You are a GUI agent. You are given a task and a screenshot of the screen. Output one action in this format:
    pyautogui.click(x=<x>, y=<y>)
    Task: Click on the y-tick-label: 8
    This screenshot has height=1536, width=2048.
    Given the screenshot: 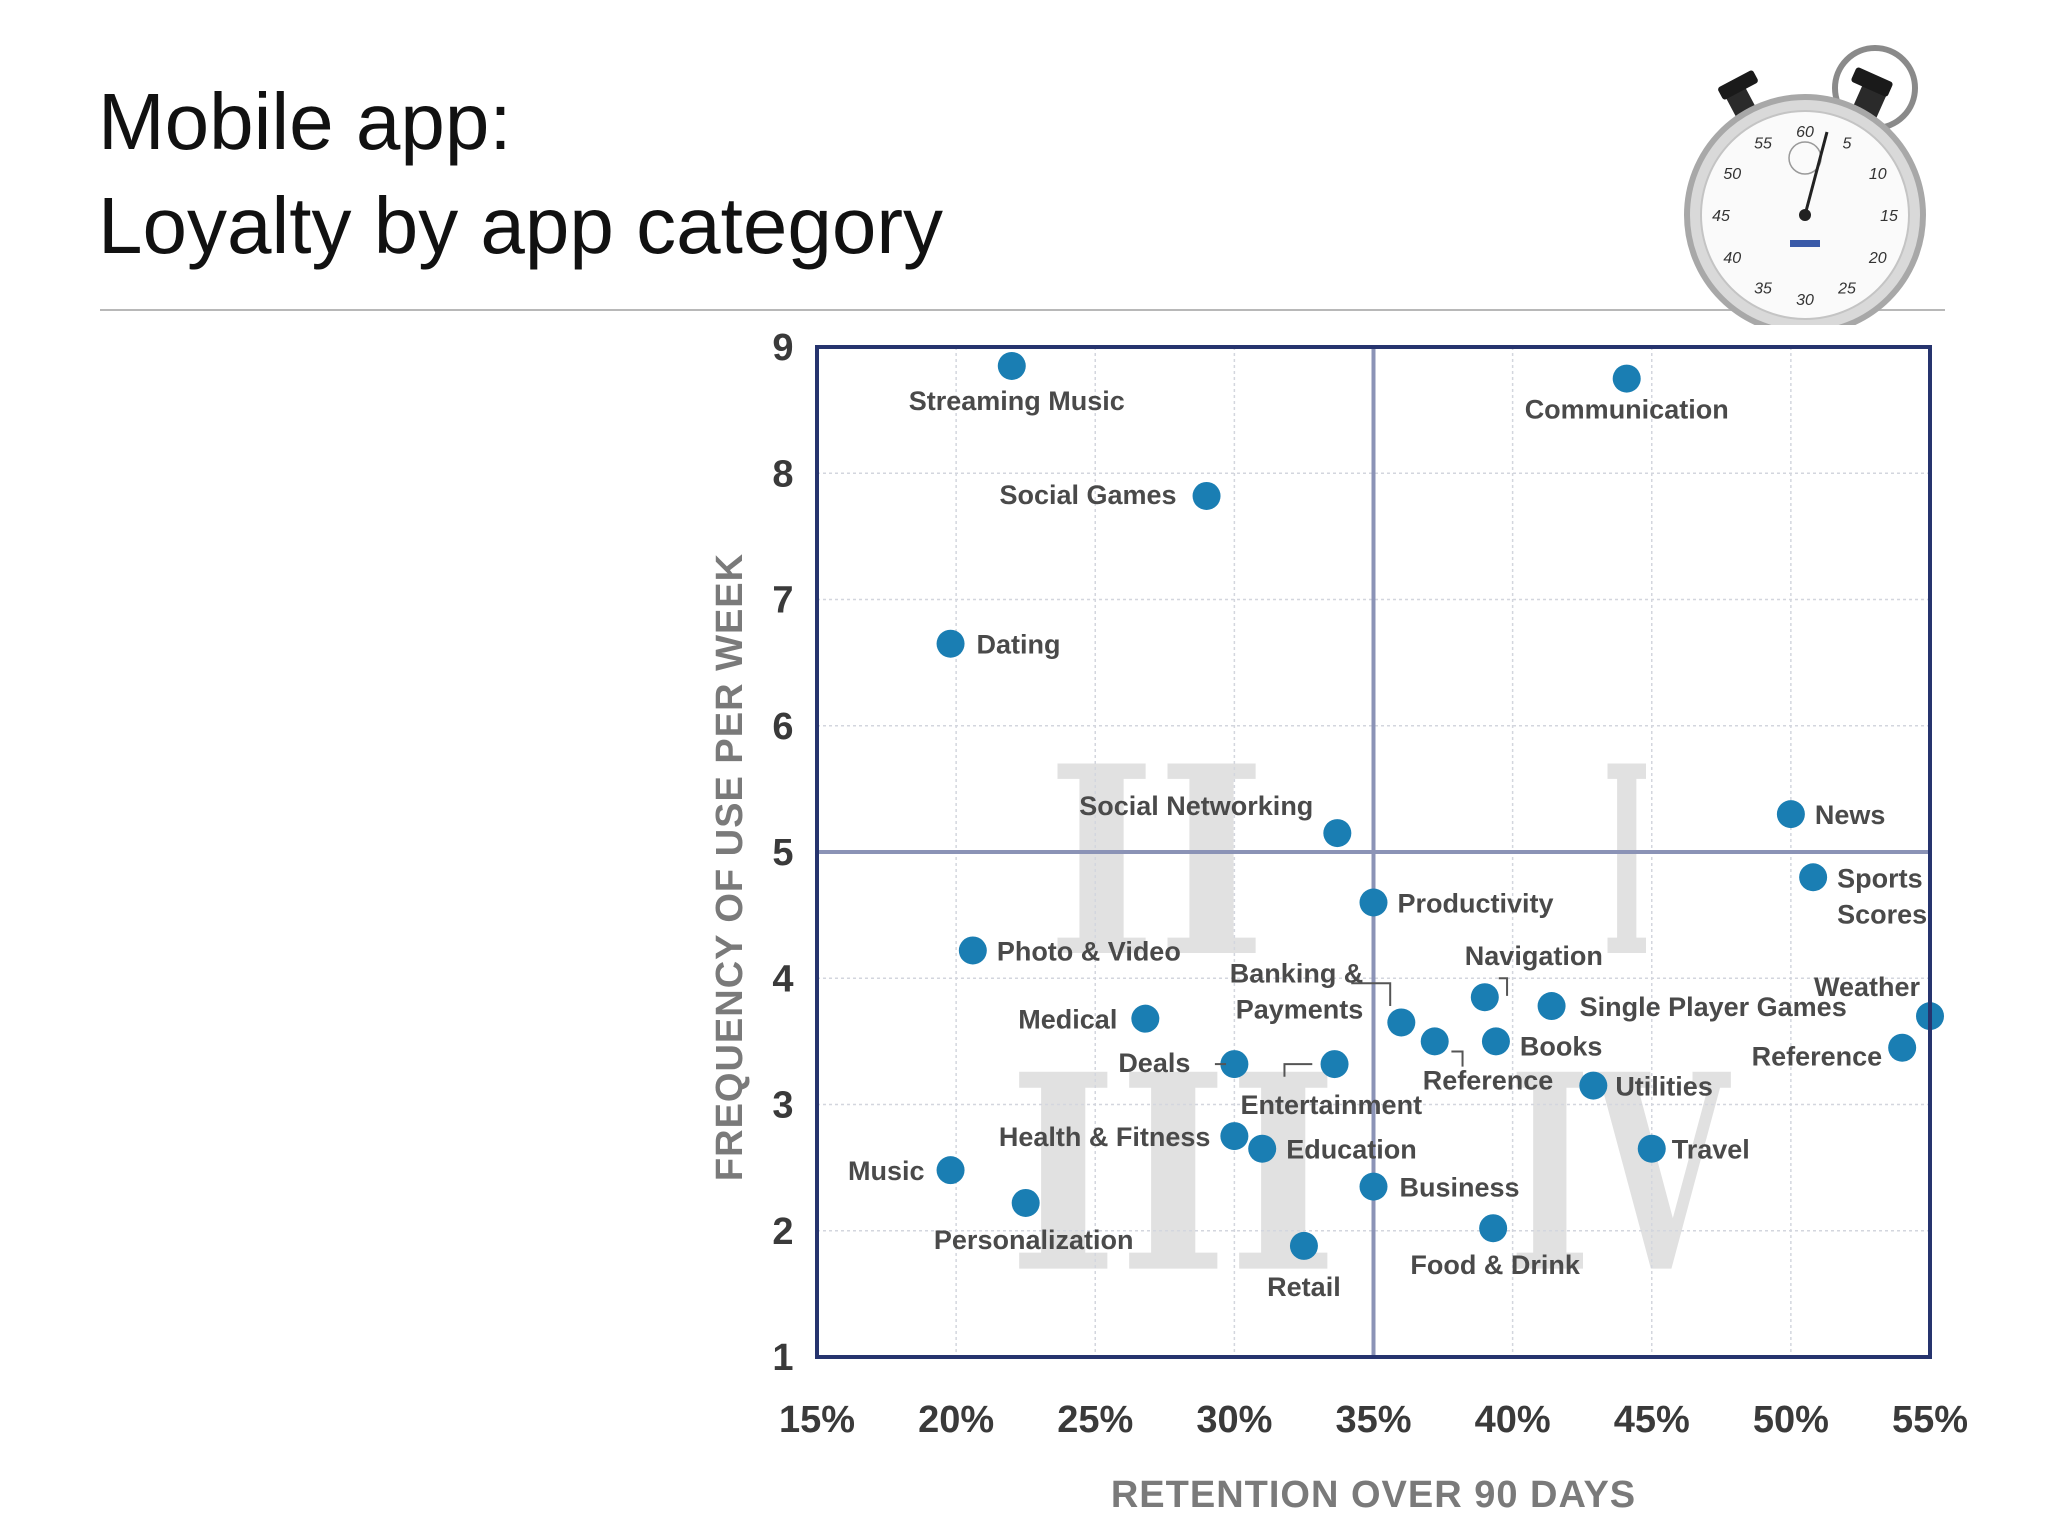 What is the action you would take?
    pyautogui.click(x=782, y=474)
    